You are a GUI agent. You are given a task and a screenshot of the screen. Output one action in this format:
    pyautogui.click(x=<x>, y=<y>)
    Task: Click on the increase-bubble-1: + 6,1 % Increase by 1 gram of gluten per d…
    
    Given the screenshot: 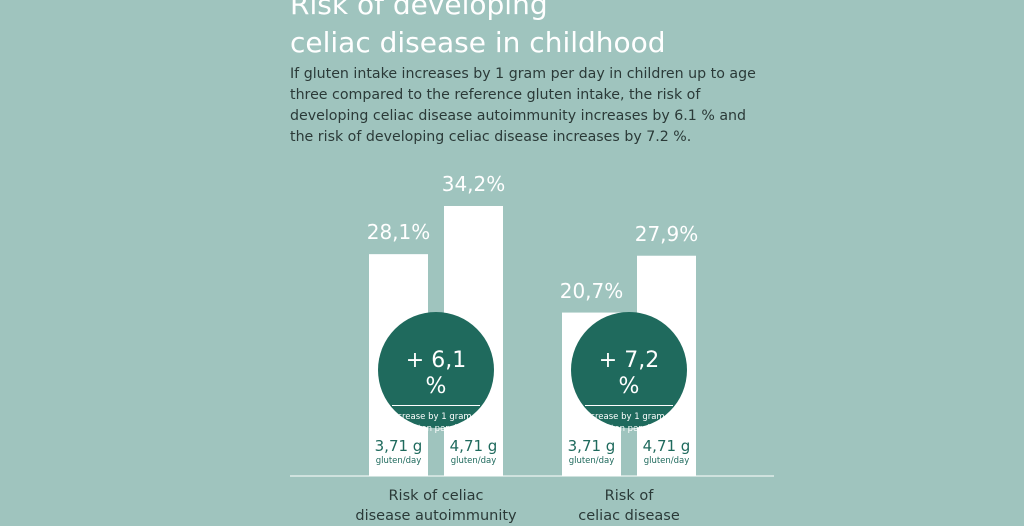 What is the action you would take?
    pyautogui.click(x=436, y=373)
    